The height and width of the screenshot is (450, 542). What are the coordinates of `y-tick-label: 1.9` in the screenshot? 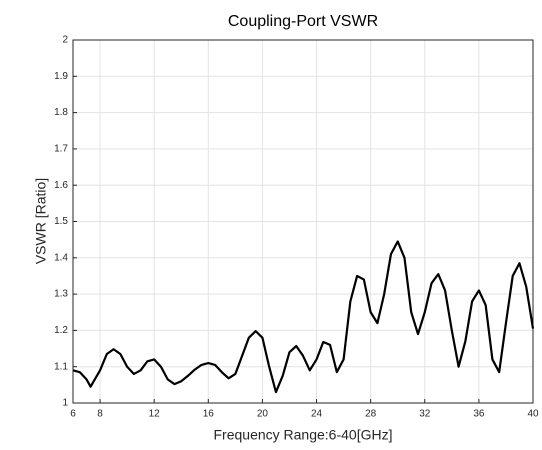 It's located at (61, 76).